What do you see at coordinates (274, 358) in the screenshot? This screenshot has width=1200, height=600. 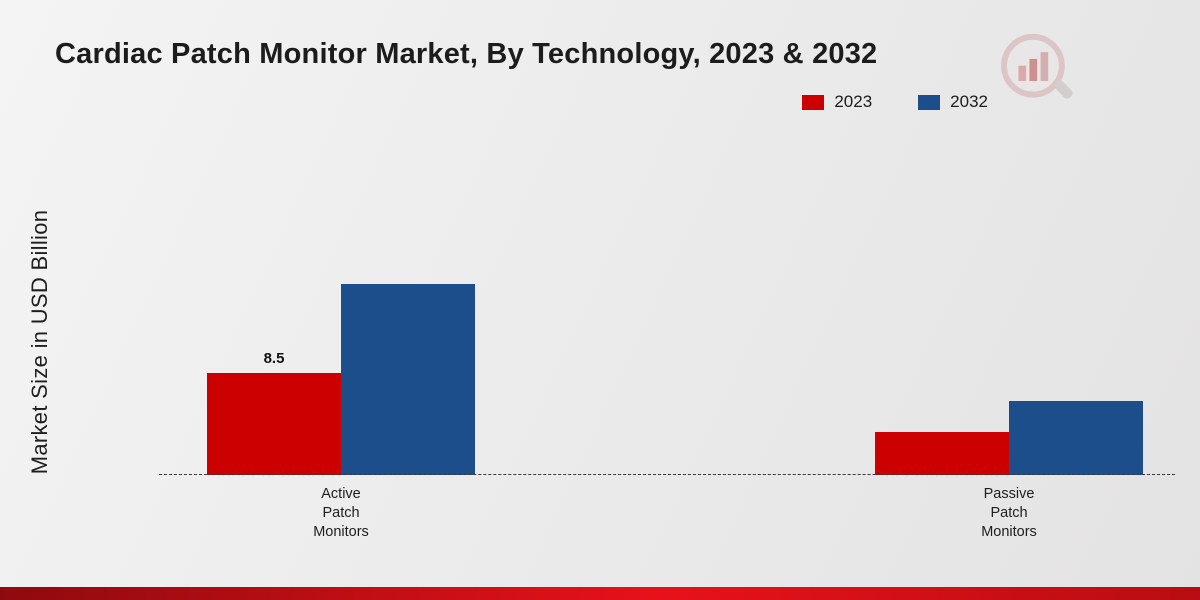 I see `bar-value-label: 8.5` at bounding box center [274, 358].